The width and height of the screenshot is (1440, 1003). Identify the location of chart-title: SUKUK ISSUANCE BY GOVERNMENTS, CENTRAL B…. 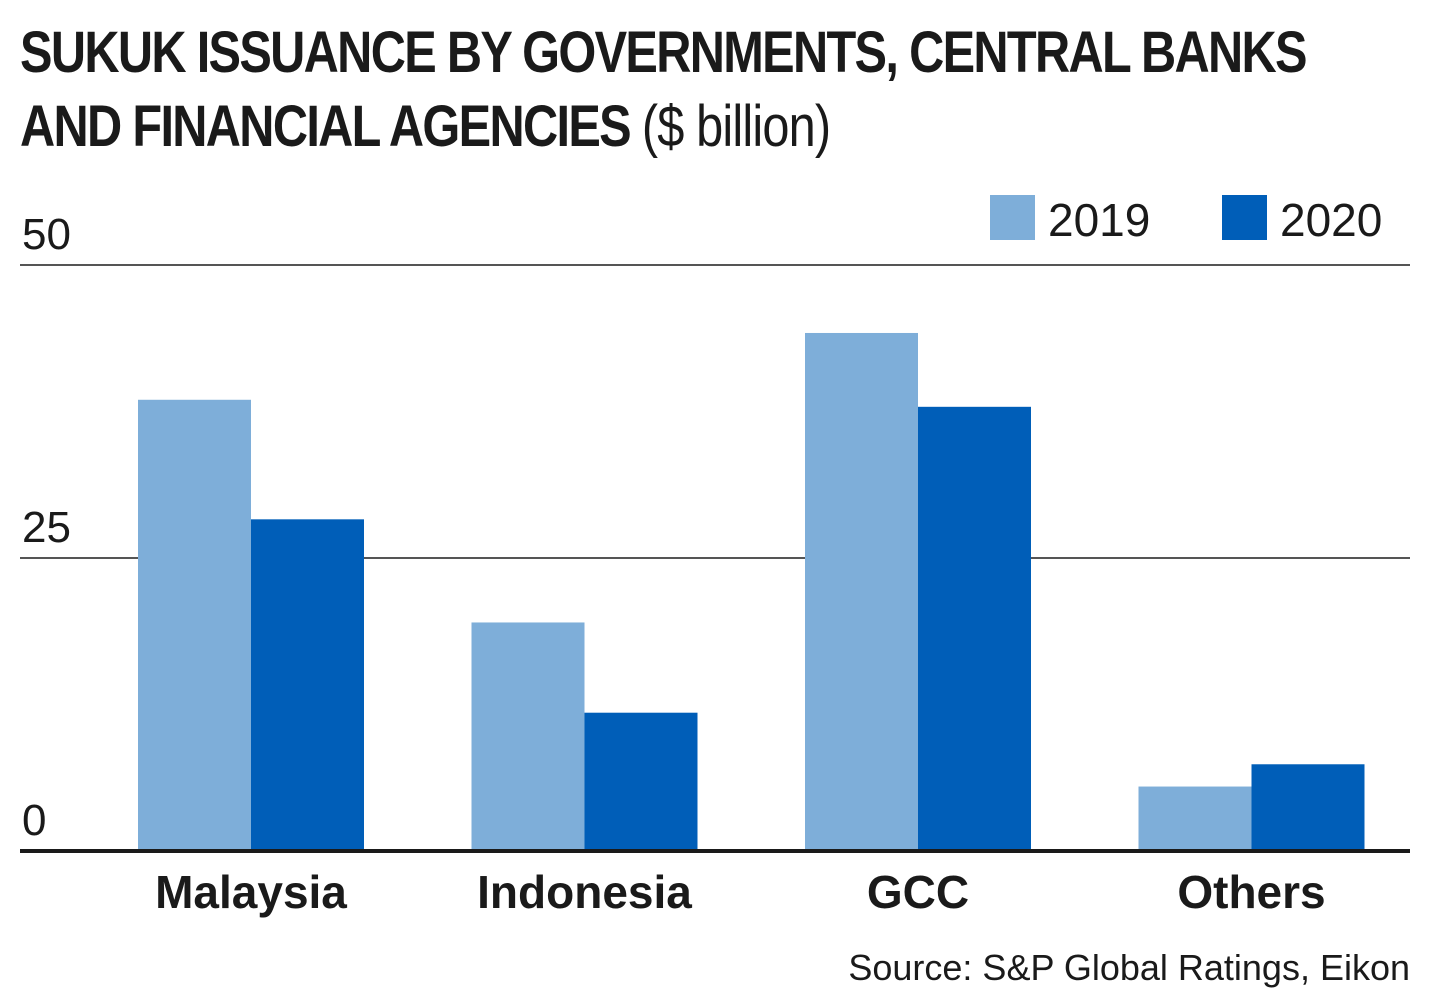
(664, 90).